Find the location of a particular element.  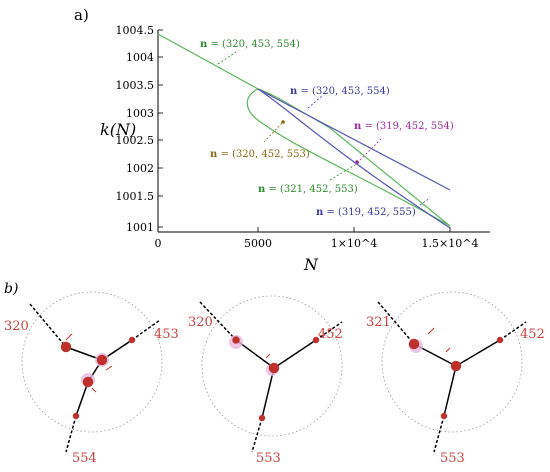

annotation-n-321-452-553: n = (321, 452, 553) is located at coordinates (308, 189).